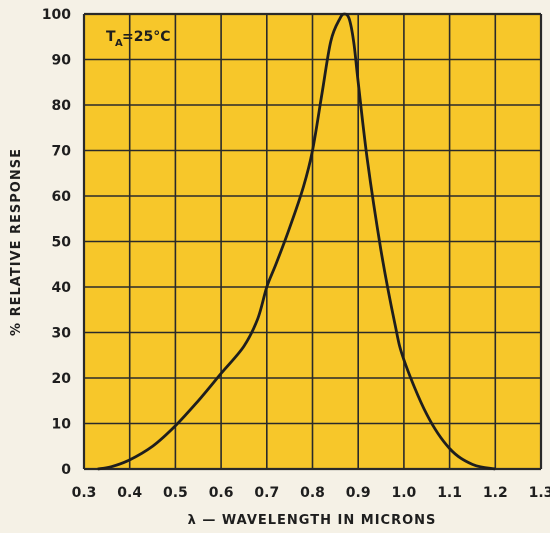 The width and height of the screenshot is (550, 533). What do you see at coordinates (62, 243) in the screenshot?
I see `y-tick-label: 50` at bounding box center [62, 243].